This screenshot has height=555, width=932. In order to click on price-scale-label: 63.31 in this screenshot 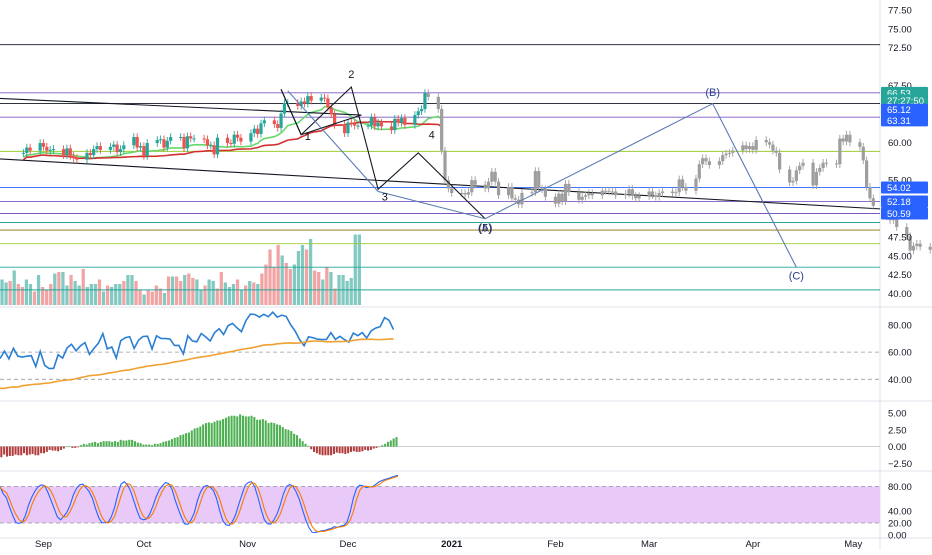, I will do `click(899, 121)`.